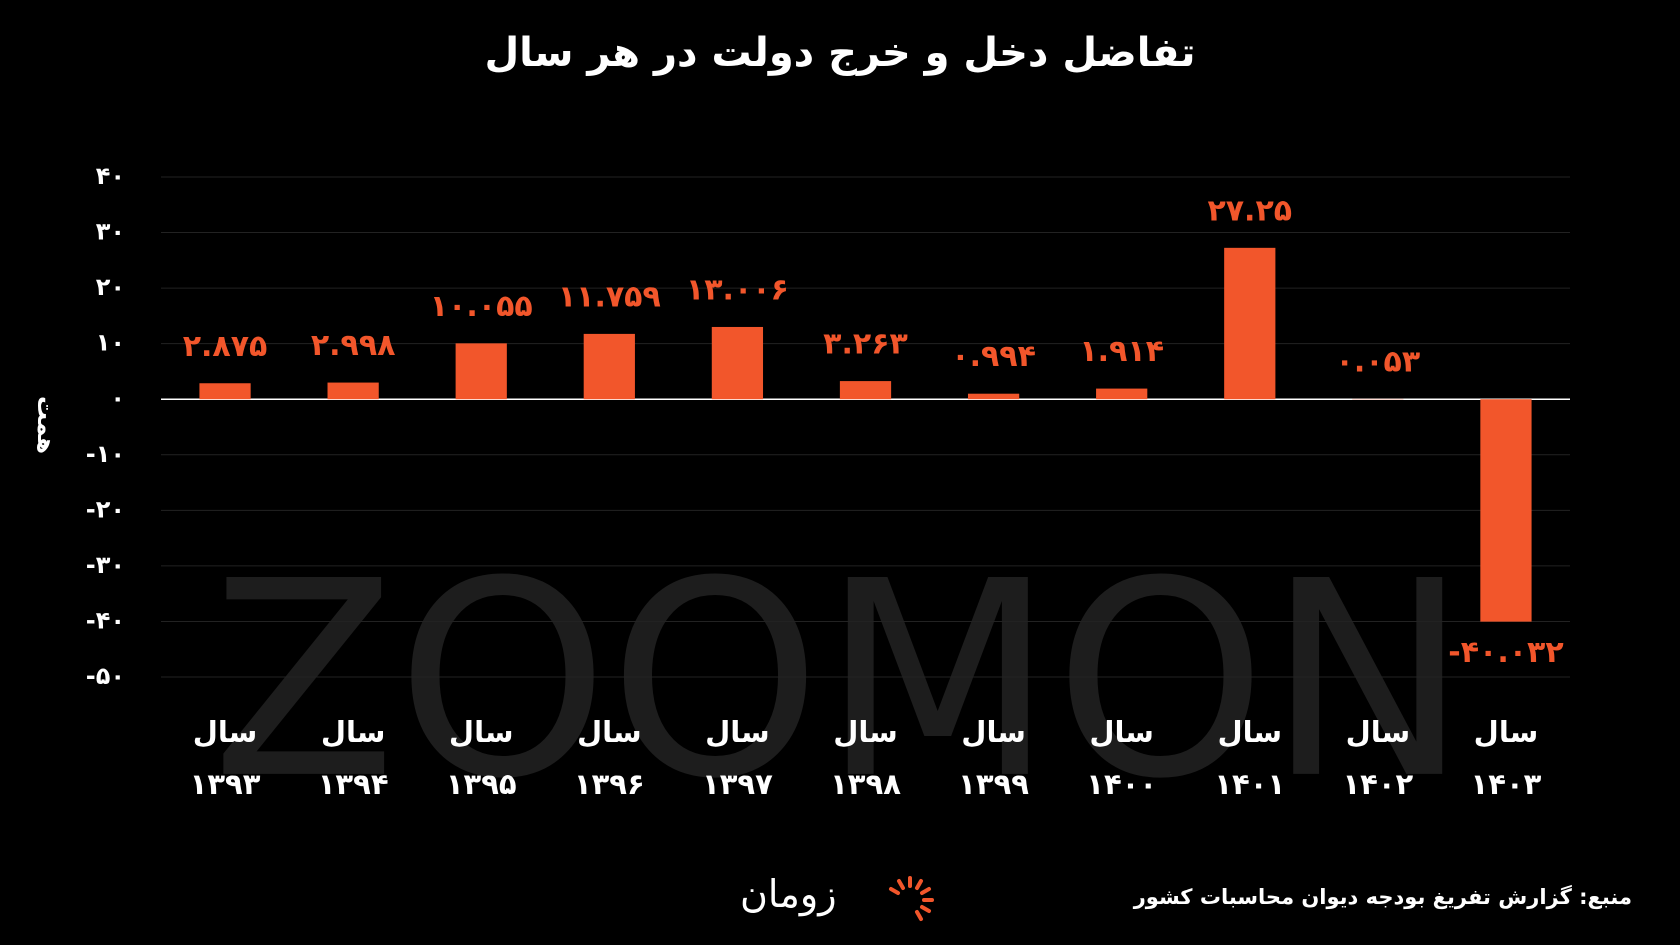 The image size is (1680, 945). What do you see at coordinates (1378, 758) in the screenshot?
I see `x-tick-label: سال ۱۴۰۲` at bounding box center [1378, 758].